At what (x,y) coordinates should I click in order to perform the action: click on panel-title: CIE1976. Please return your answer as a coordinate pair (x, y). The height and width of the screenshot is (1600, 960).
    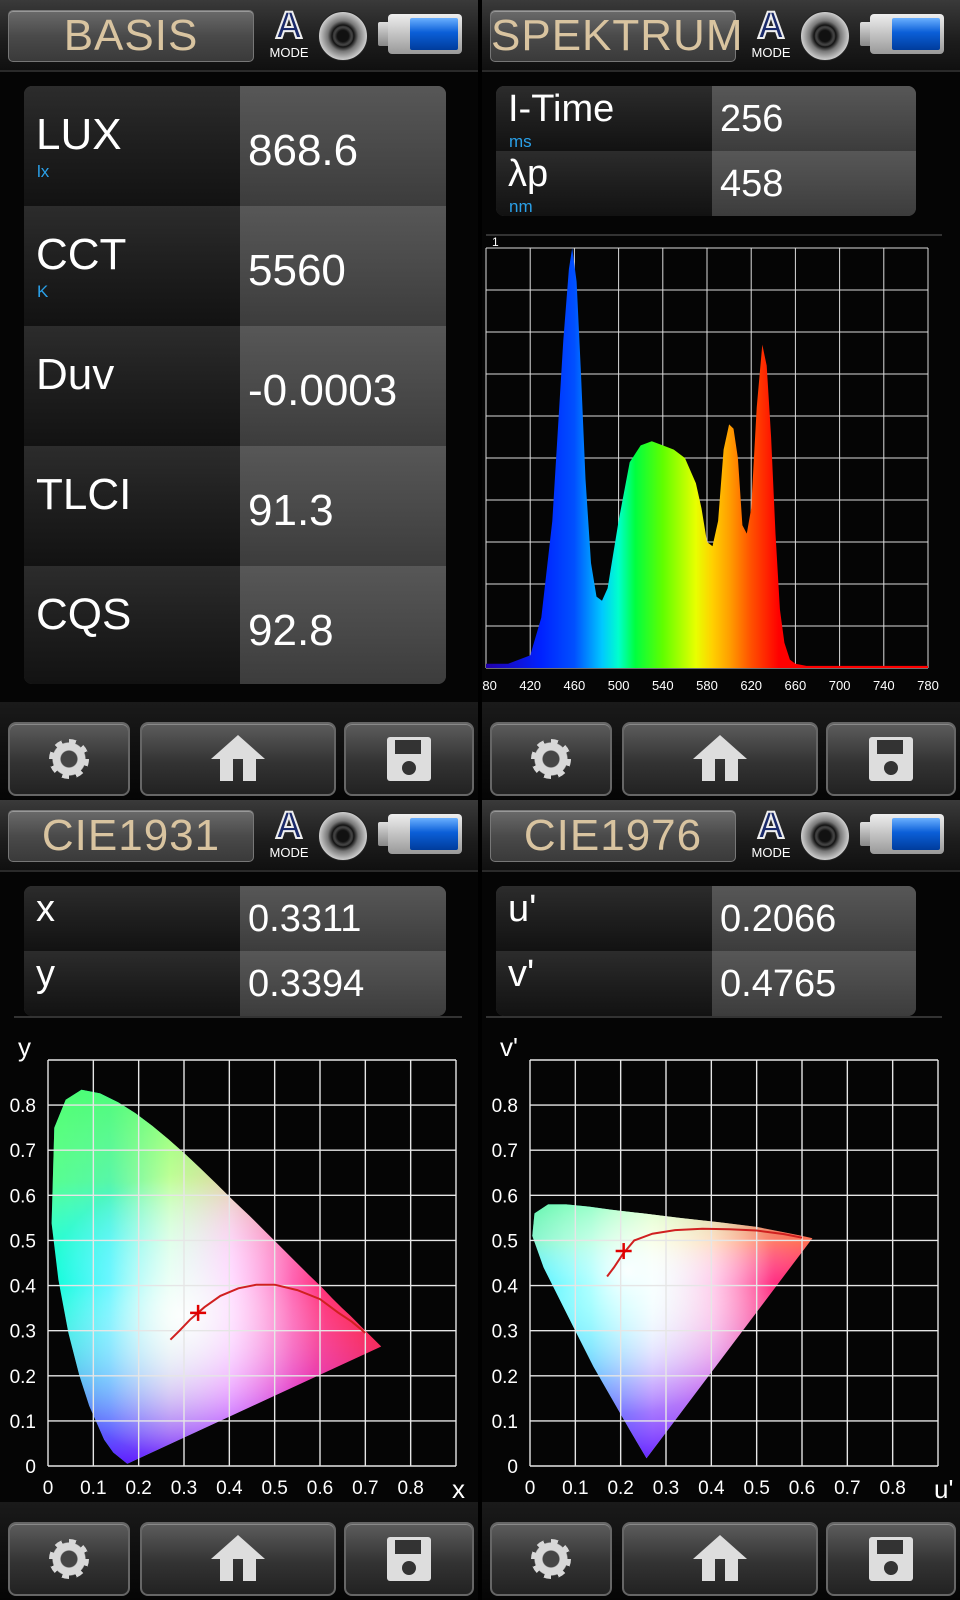
    Looking at the image, I should click on (613, 836).